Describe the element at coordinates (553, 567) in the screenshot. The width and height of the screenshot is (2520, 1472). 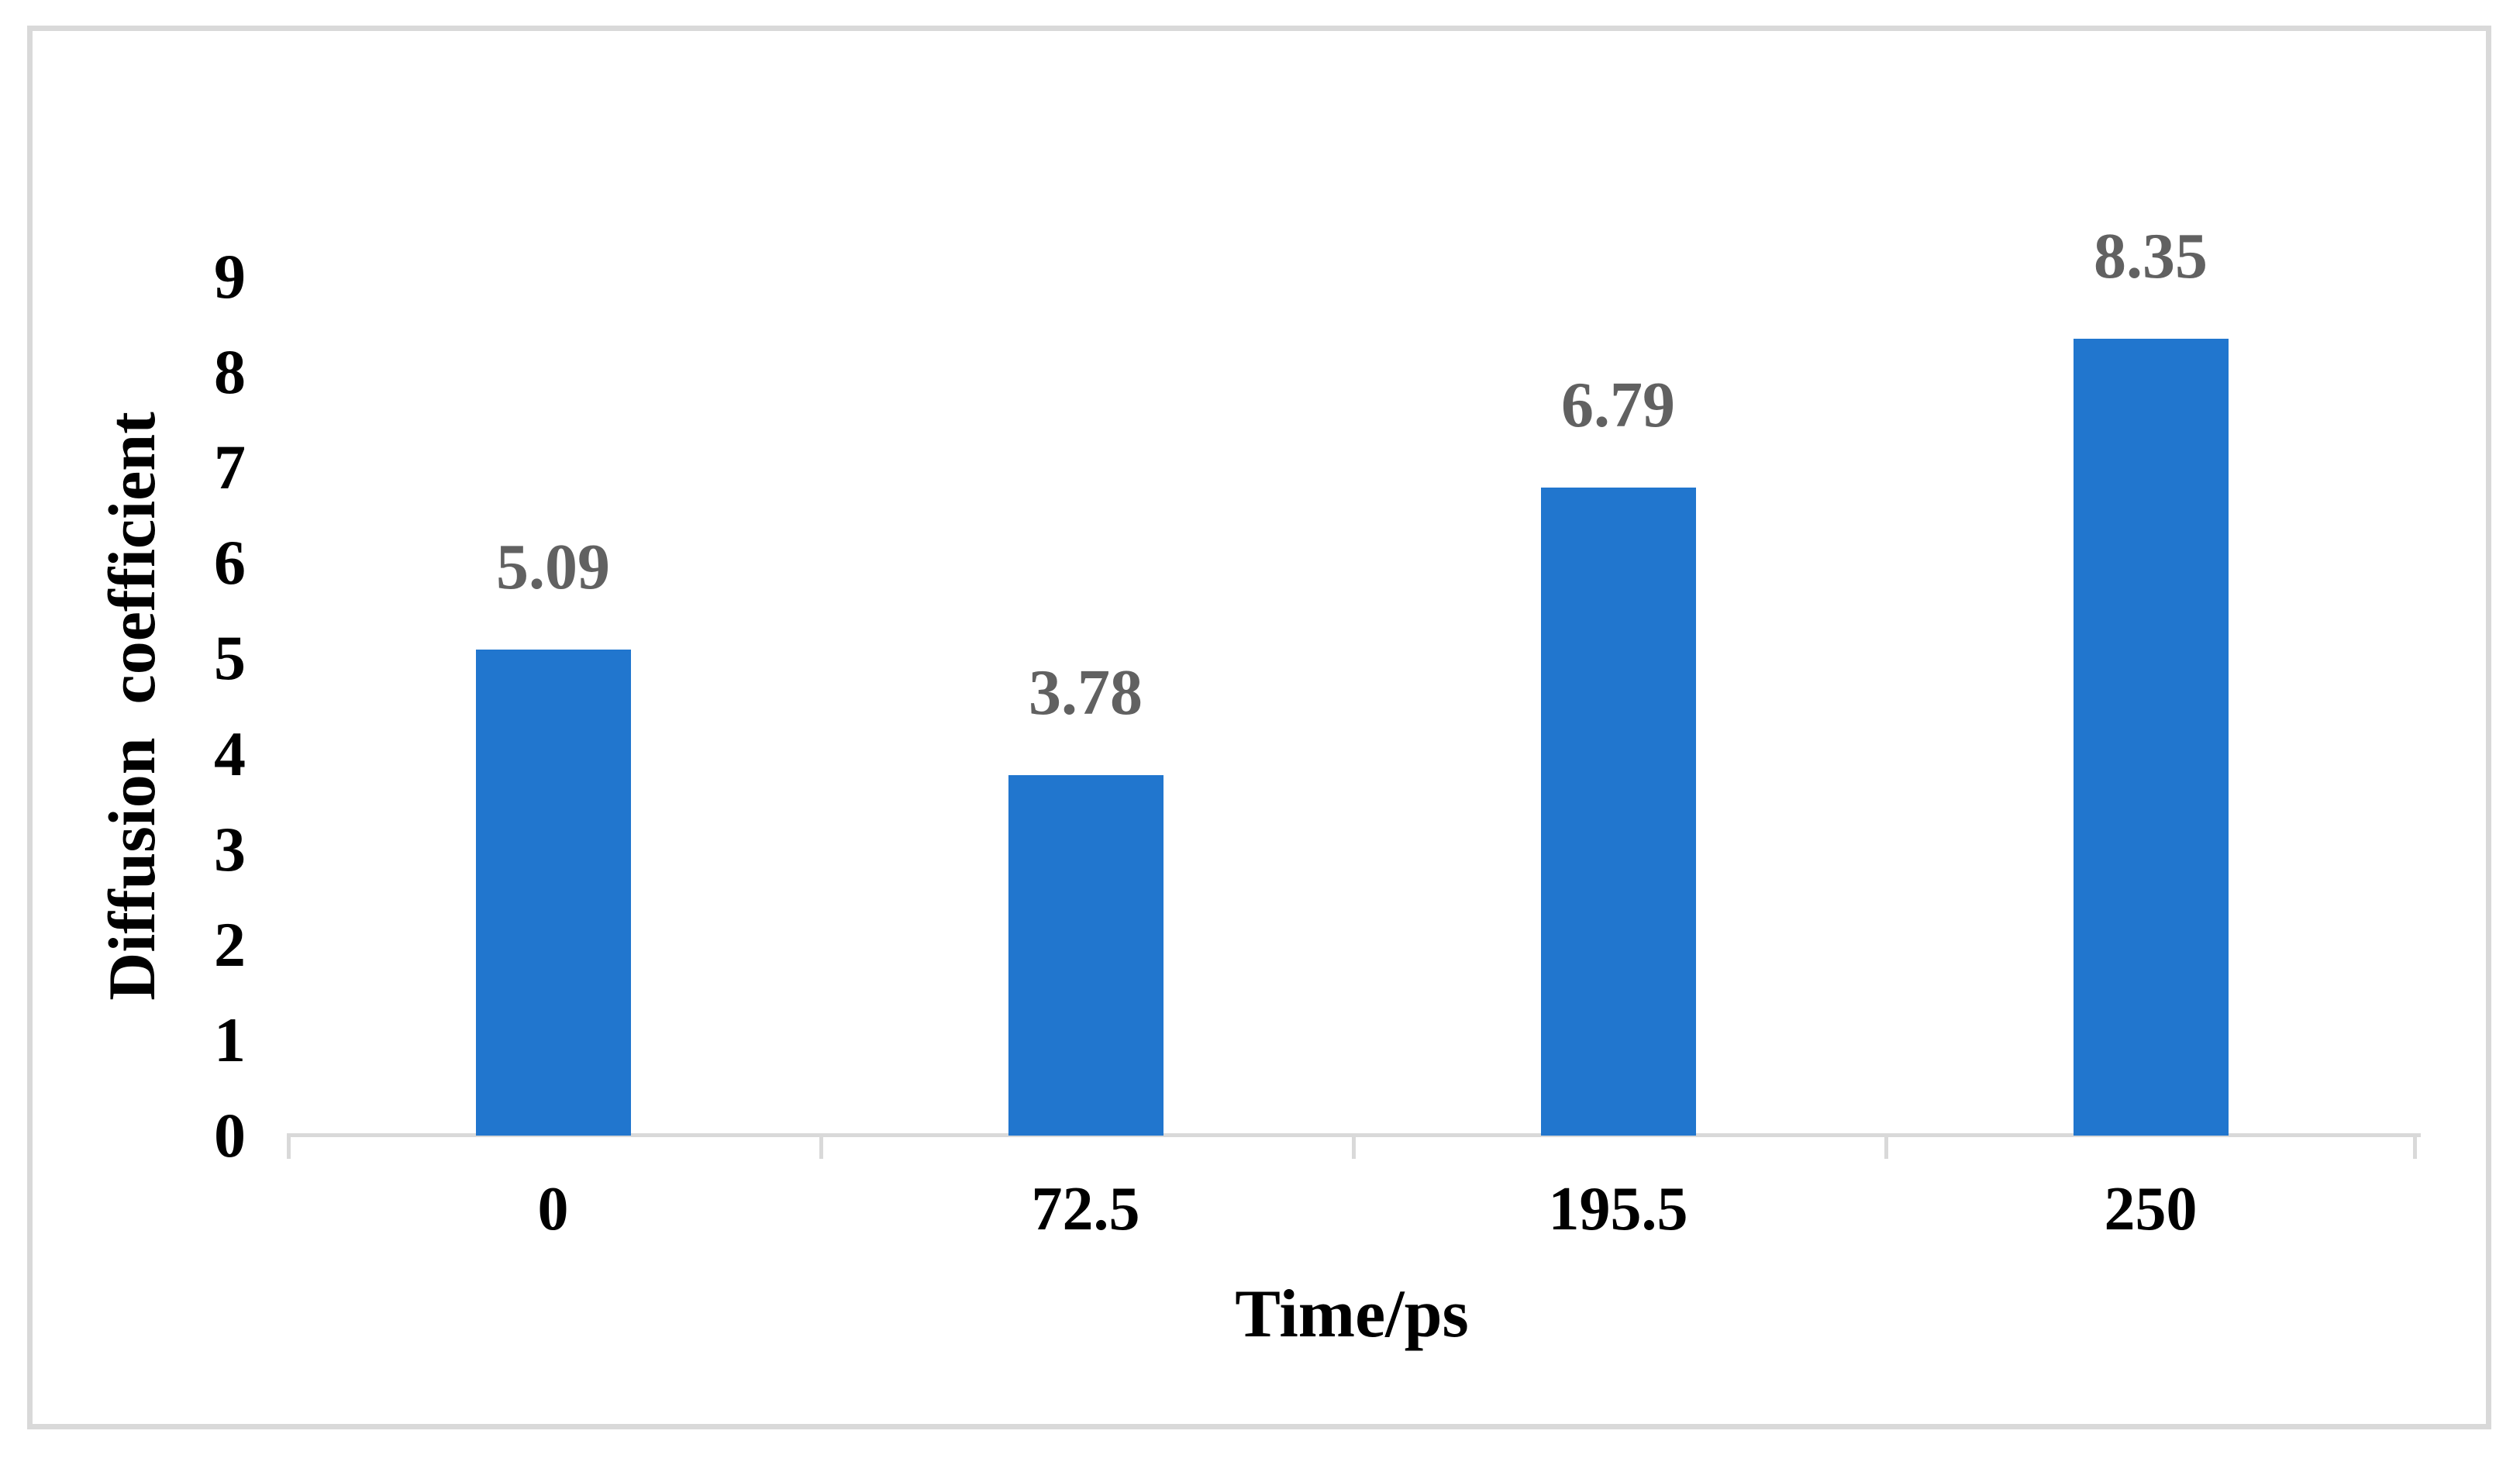
I see `data-label: 5.09` at that location.